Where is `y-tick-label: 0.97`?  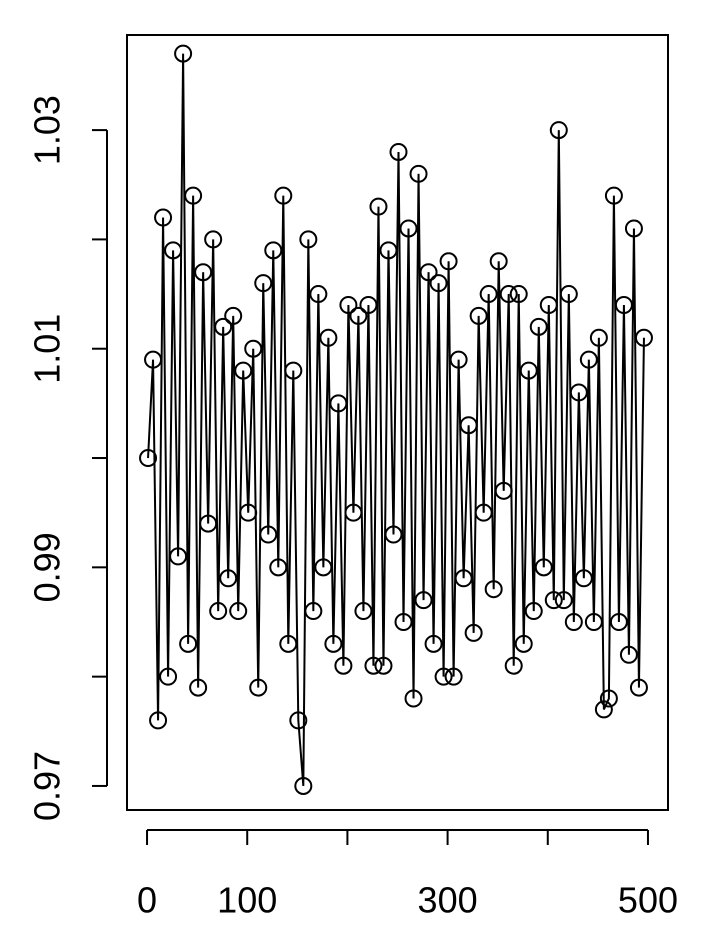 y-tick-label: 0.97 is located at coordinates (47, 786).